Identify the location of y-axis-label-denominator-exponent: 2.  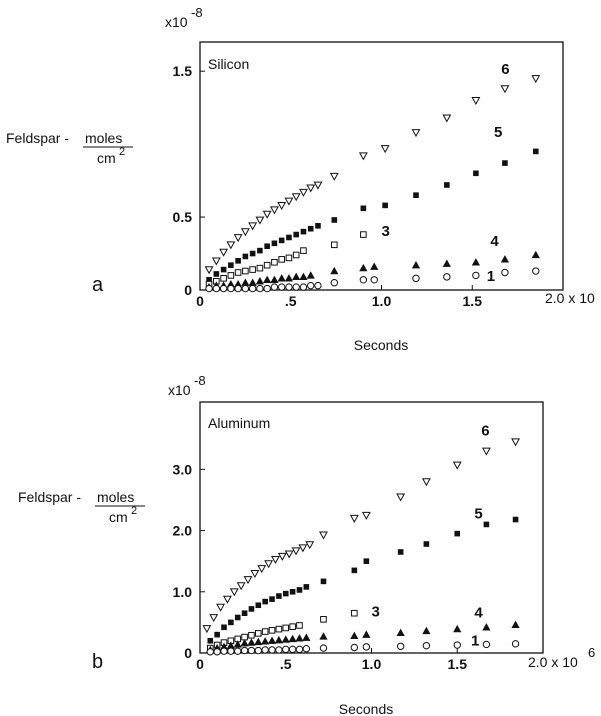
(122, 152).